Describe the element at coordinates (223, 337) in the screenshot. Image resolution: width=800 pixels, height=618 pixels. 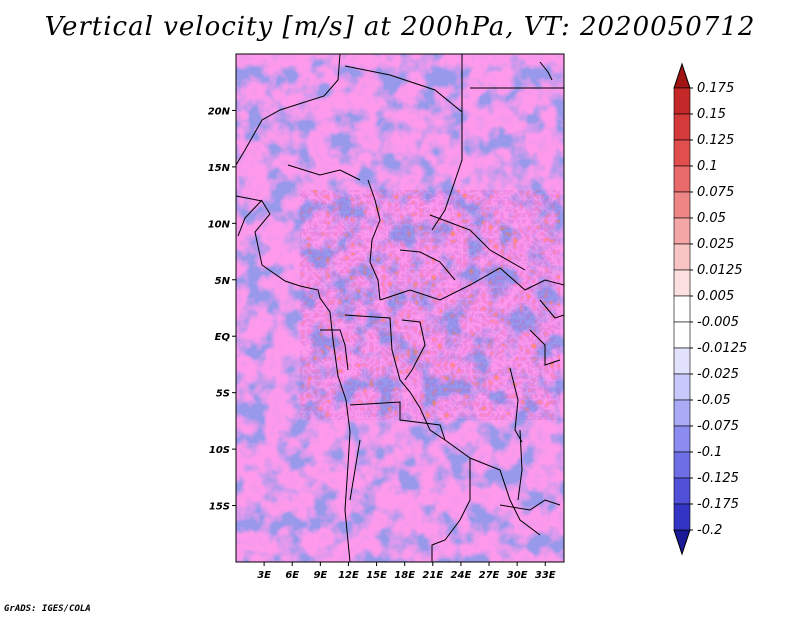
I see `y-tick-label: EQ` at that location.